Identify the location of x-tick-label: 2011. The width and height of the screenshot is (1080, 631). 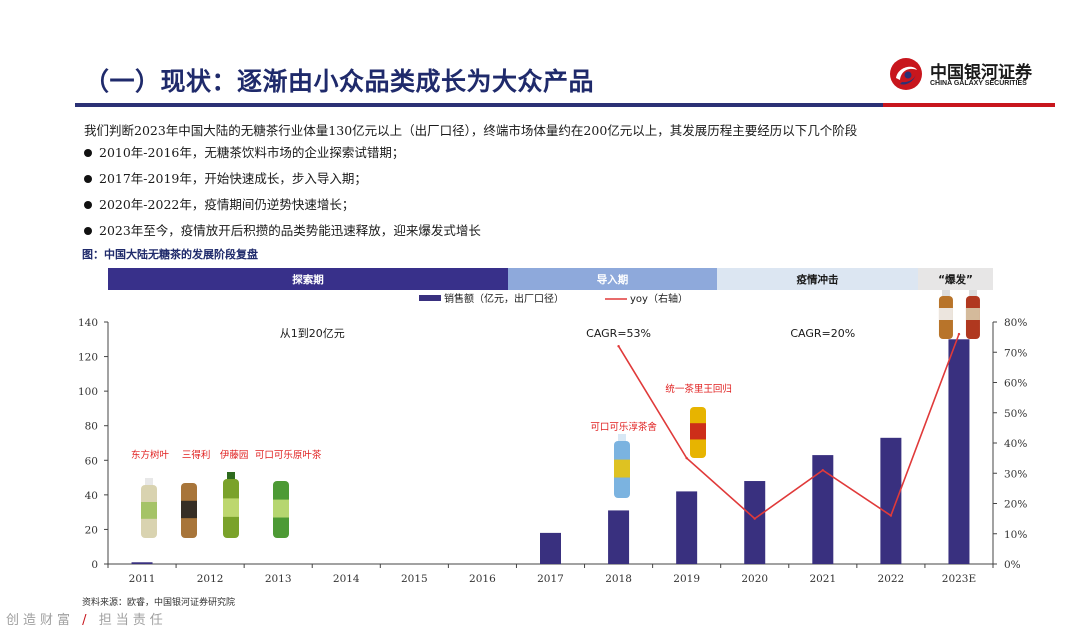
(142, 579).